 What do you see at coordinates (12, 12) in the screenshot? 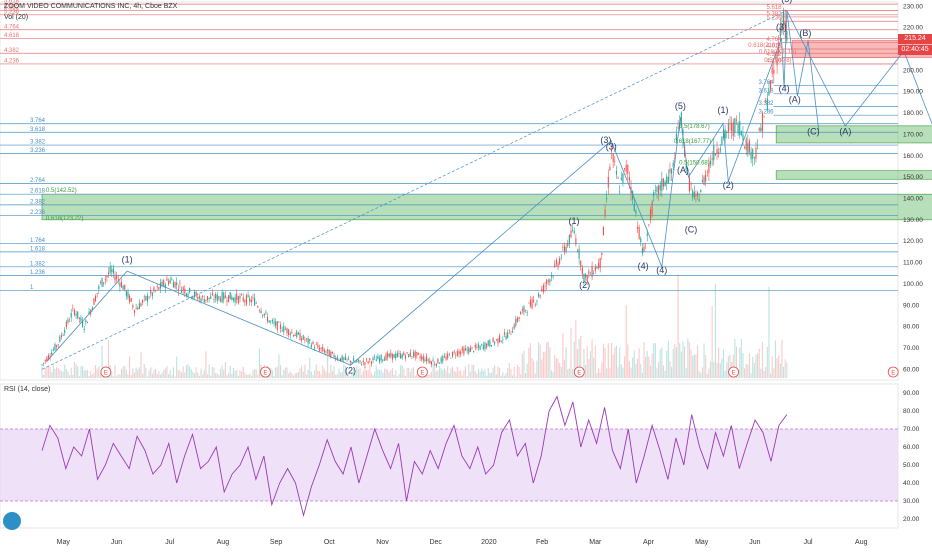
I see `fib-red-label-2: 5.236` at bounding box center [12, 12].